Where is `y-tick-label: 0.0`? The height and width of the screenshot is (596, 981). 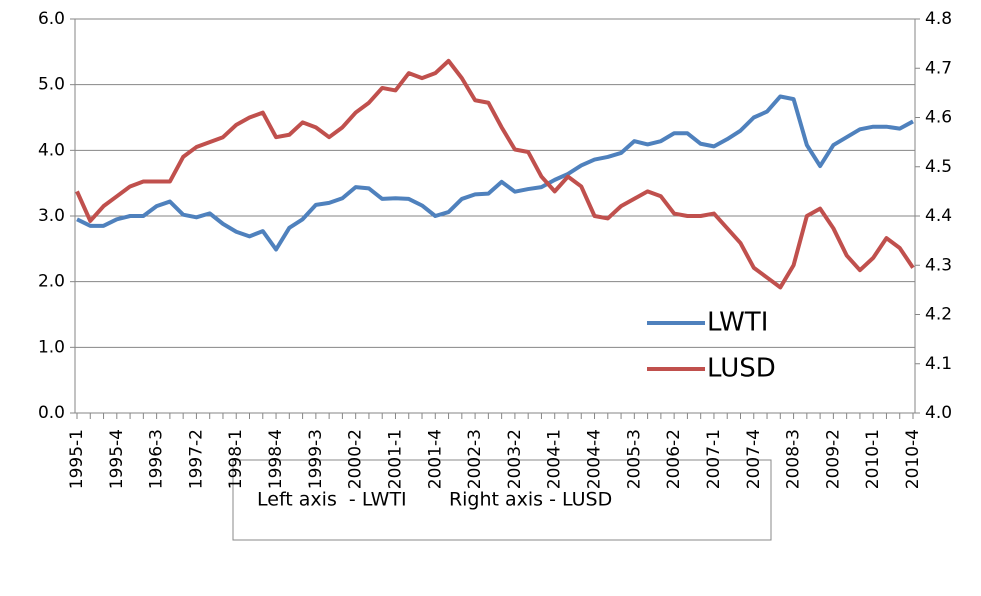
y-tick-label: 0.0 is located at coordinates (51, 413).